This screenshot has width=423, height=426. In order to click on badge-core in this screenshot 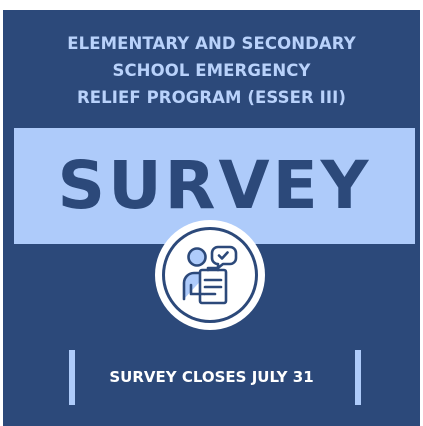, I will do `click(210, 275)`.